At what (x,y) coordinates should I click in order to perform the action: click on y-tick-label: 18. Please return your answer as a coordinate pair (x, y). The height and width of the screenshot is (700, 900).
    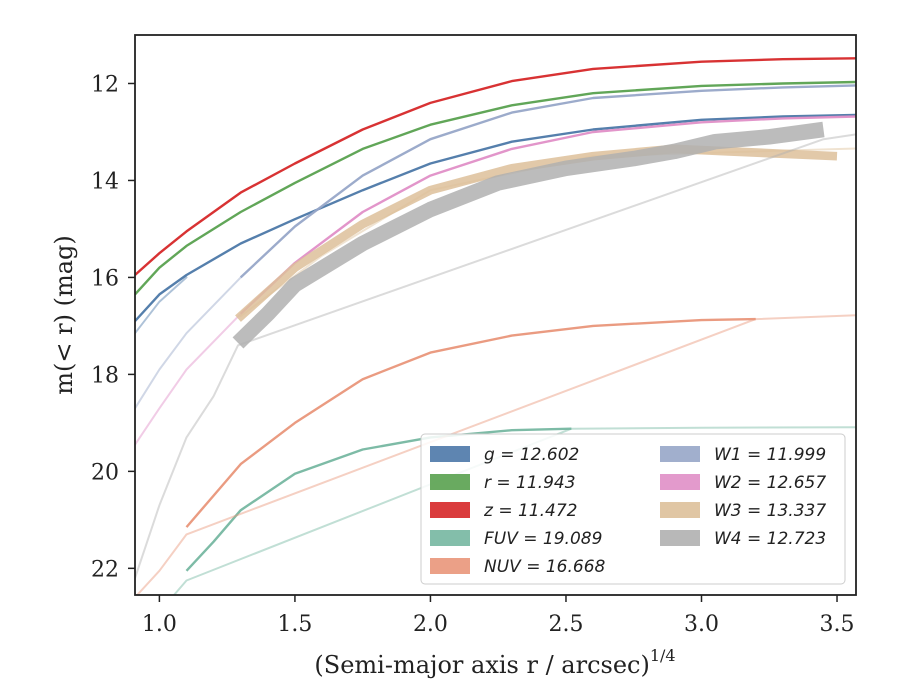
    Looking at the image, I should click on (105, 375).